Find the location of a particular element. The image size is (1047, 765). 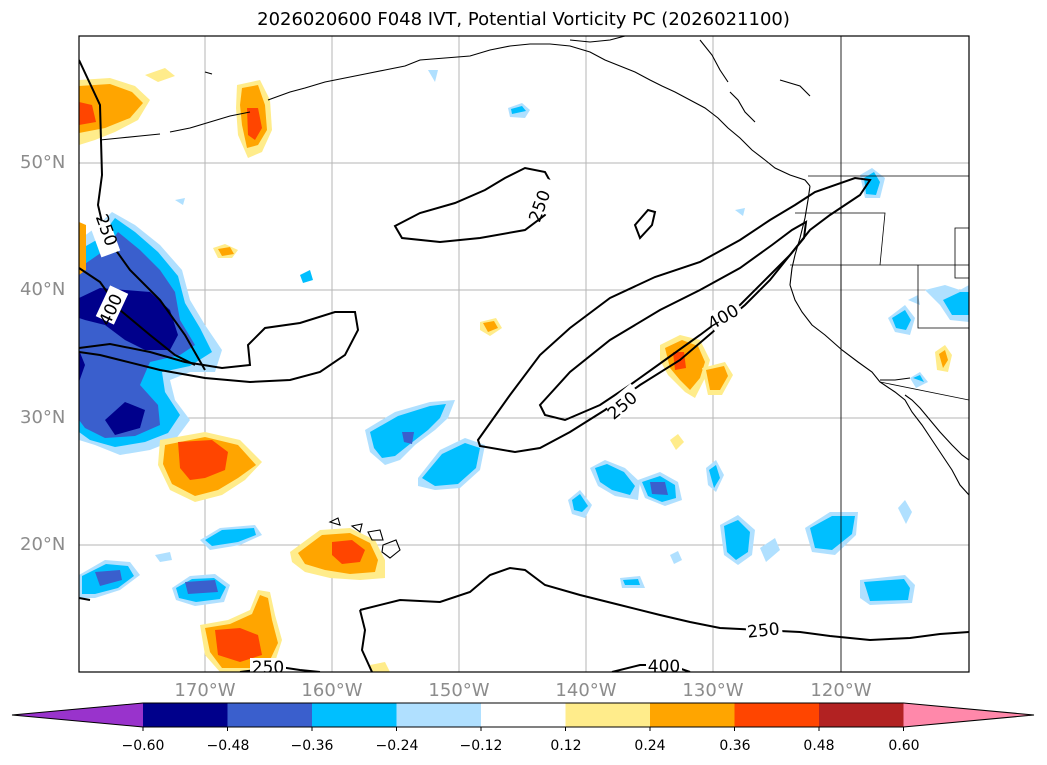

lon-label-120w: 120°W is located at coordinates (841, 690).